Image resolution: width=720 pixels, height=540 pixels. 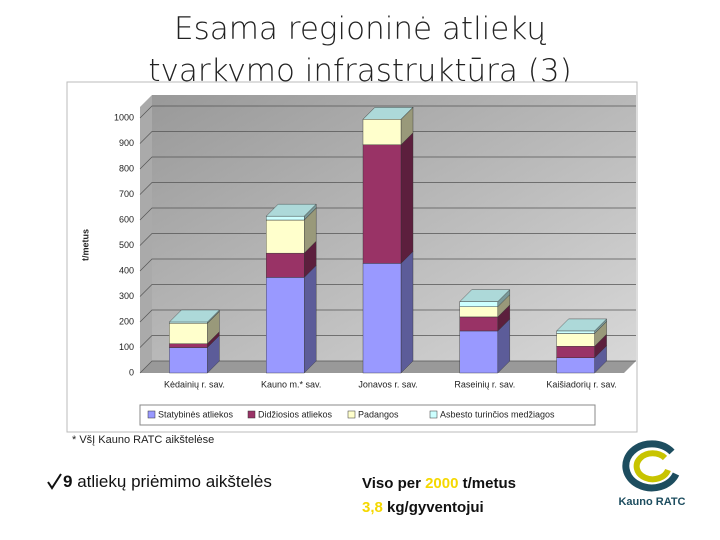 I want to click on y-tick-label: 300, so click(x=126, y=296).